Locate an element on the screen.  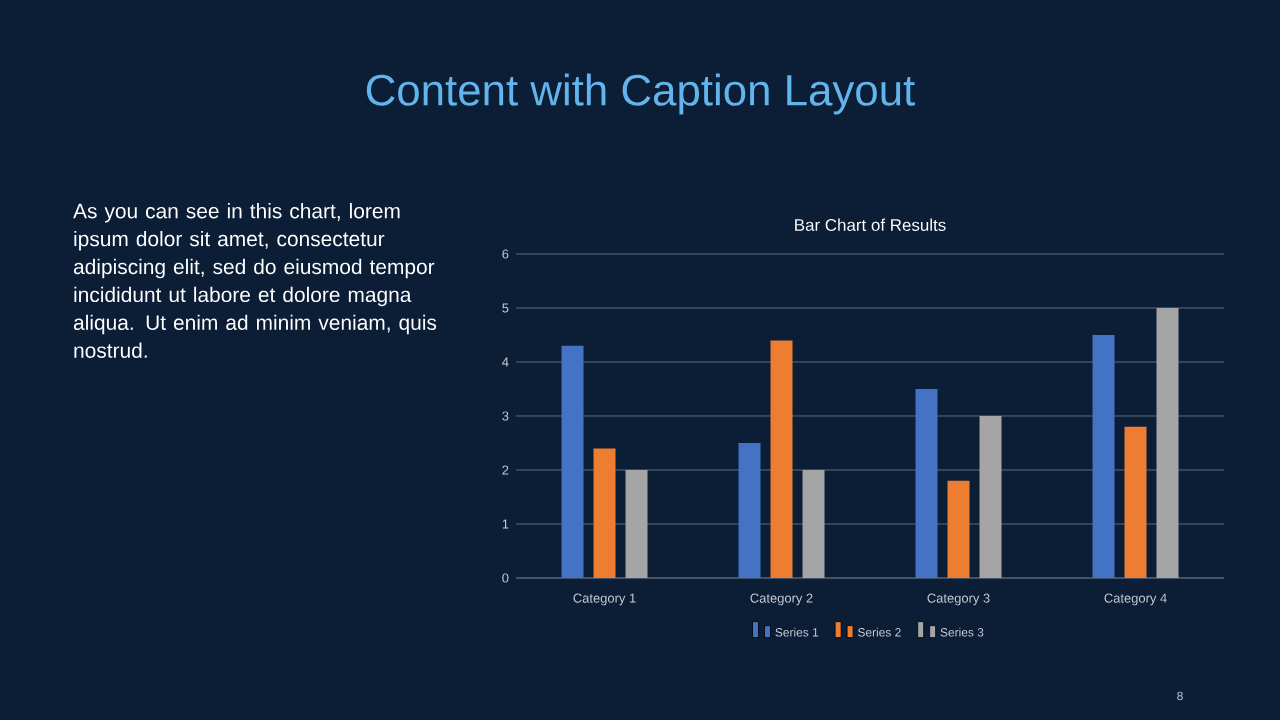
chart-subtitle: Bar Chart of Results is located at coordinates (870, 224).